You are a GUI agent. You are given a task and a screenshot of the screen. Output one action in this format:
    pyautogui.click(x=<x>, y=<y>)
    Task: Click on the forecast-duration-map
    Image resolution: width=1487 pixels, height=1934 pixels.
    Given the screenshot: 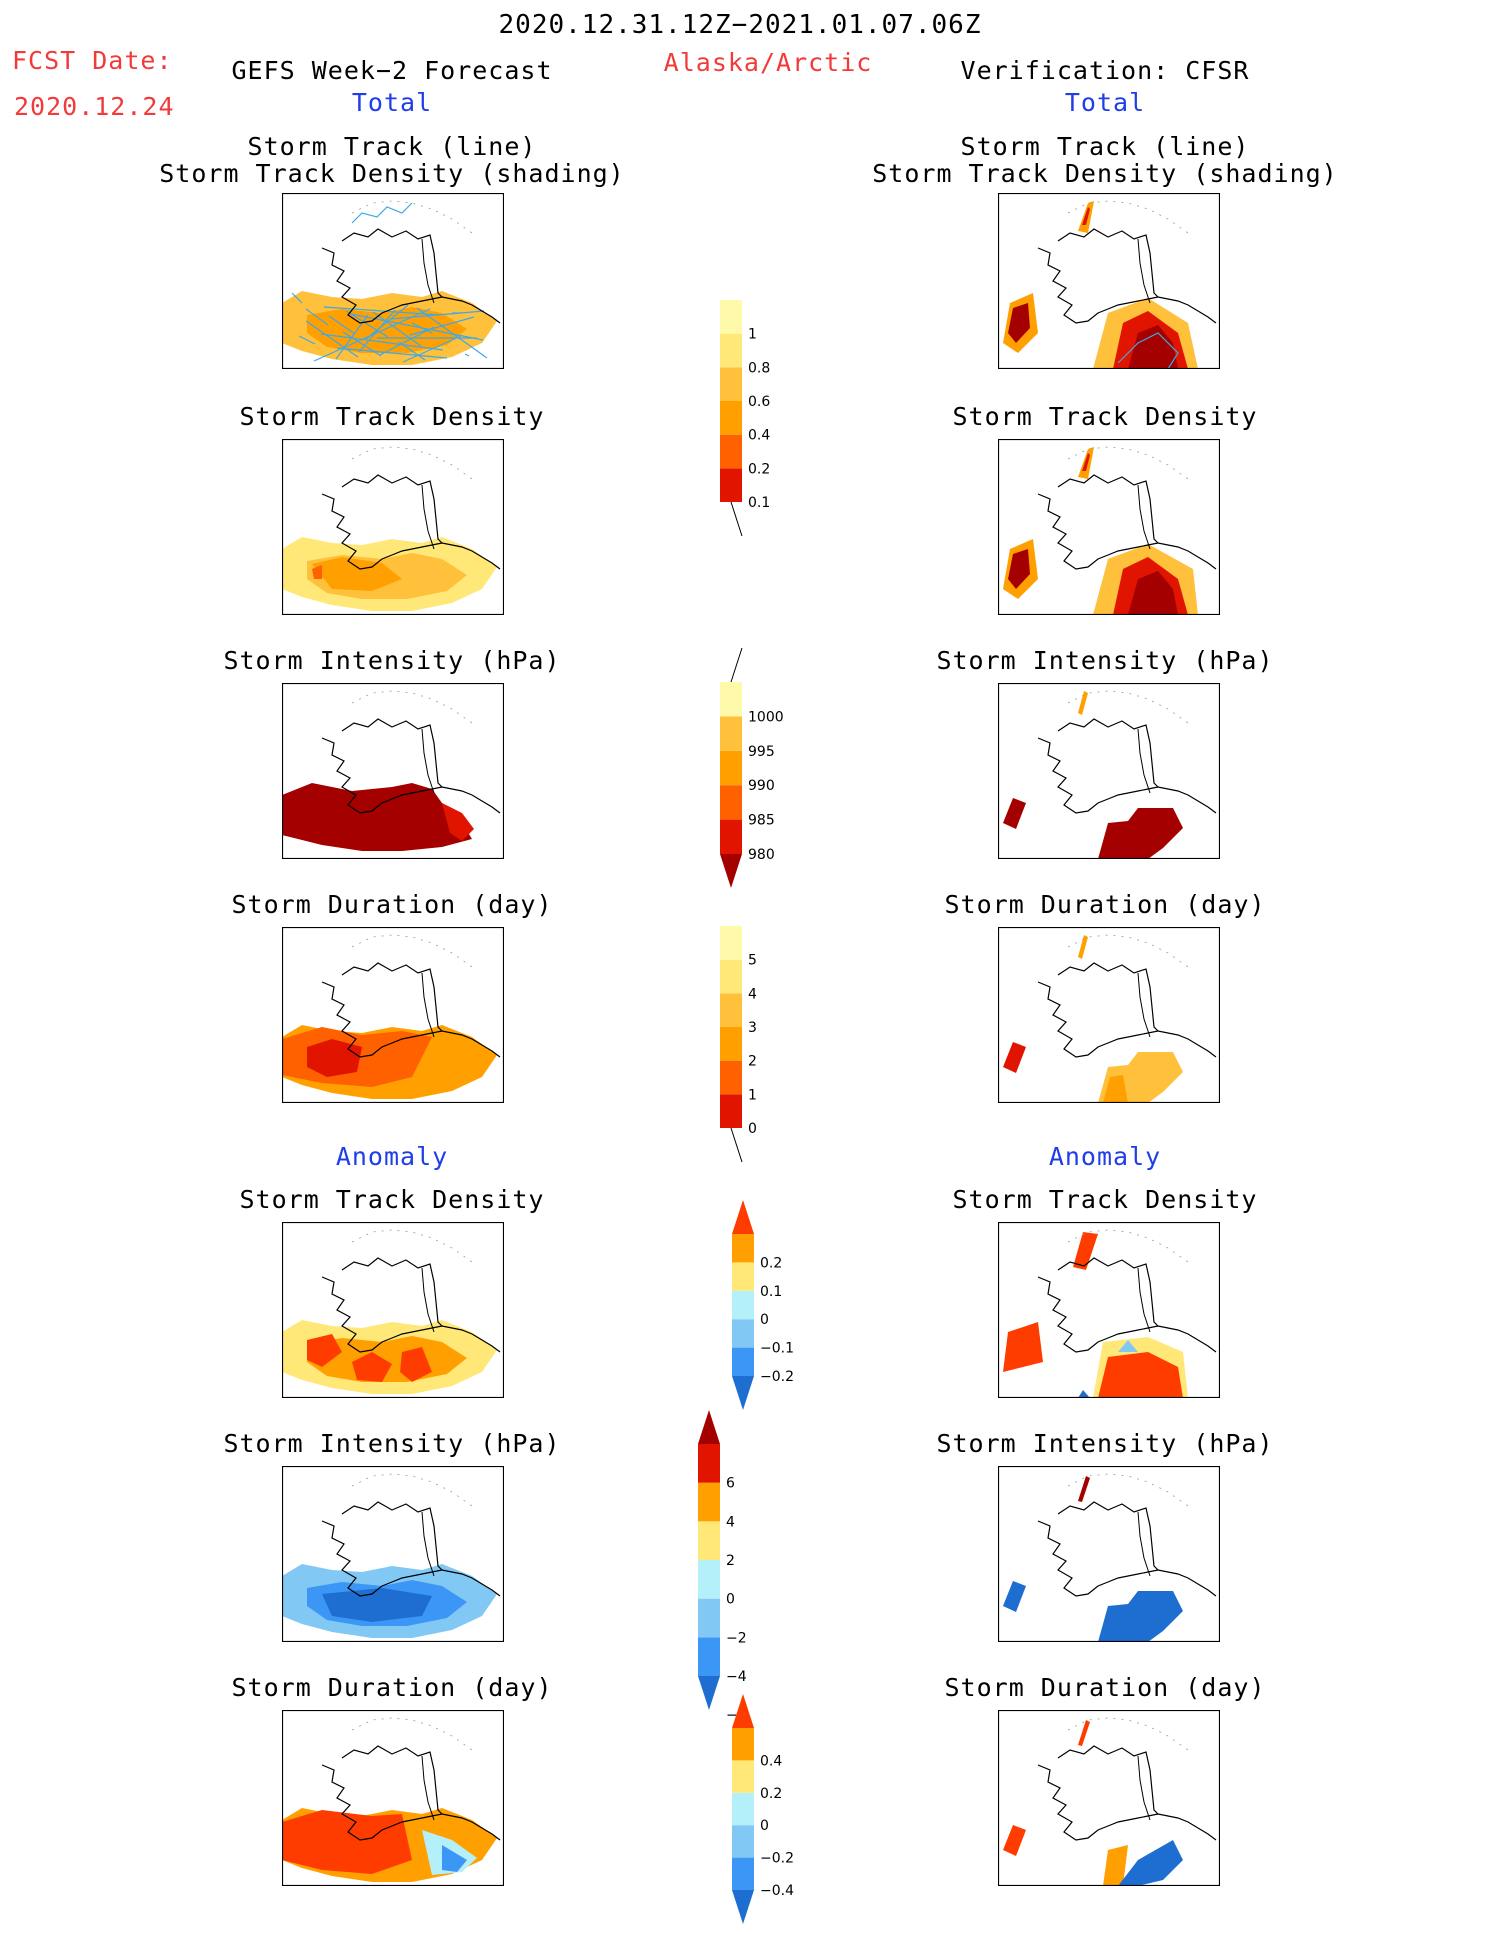 What is the action you would take?
    pyautogui.click(x=393, y=1015)
    